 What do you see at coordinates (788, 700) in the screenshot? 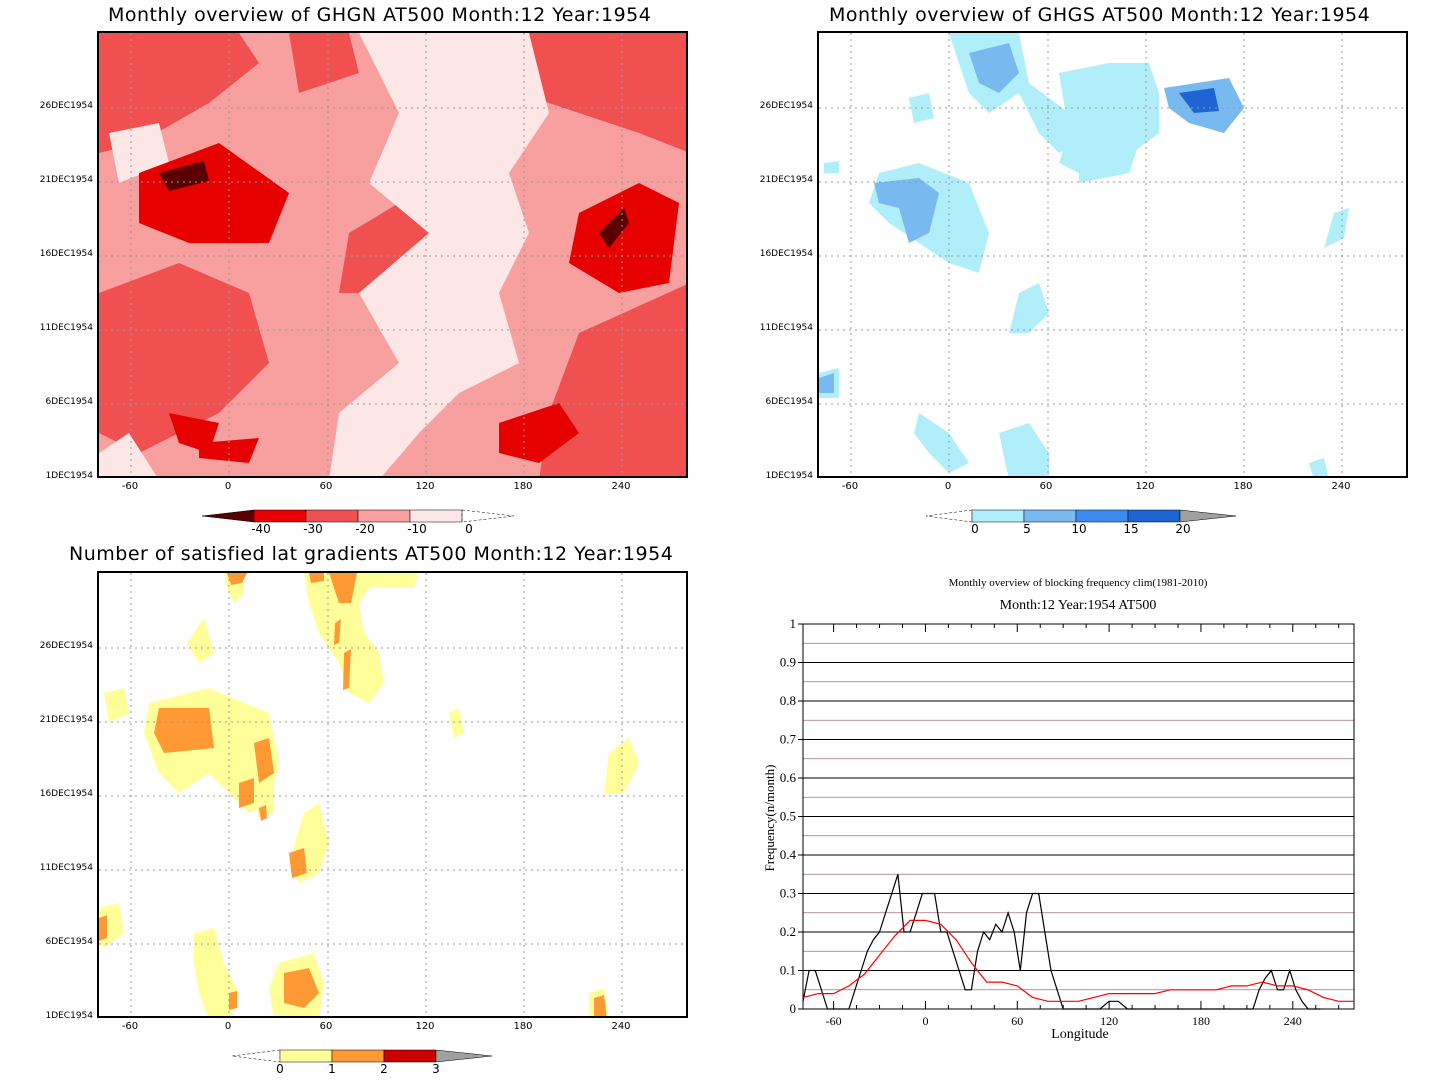
I see `y-tick-label: 0.8` at bounding box center [788, 700].